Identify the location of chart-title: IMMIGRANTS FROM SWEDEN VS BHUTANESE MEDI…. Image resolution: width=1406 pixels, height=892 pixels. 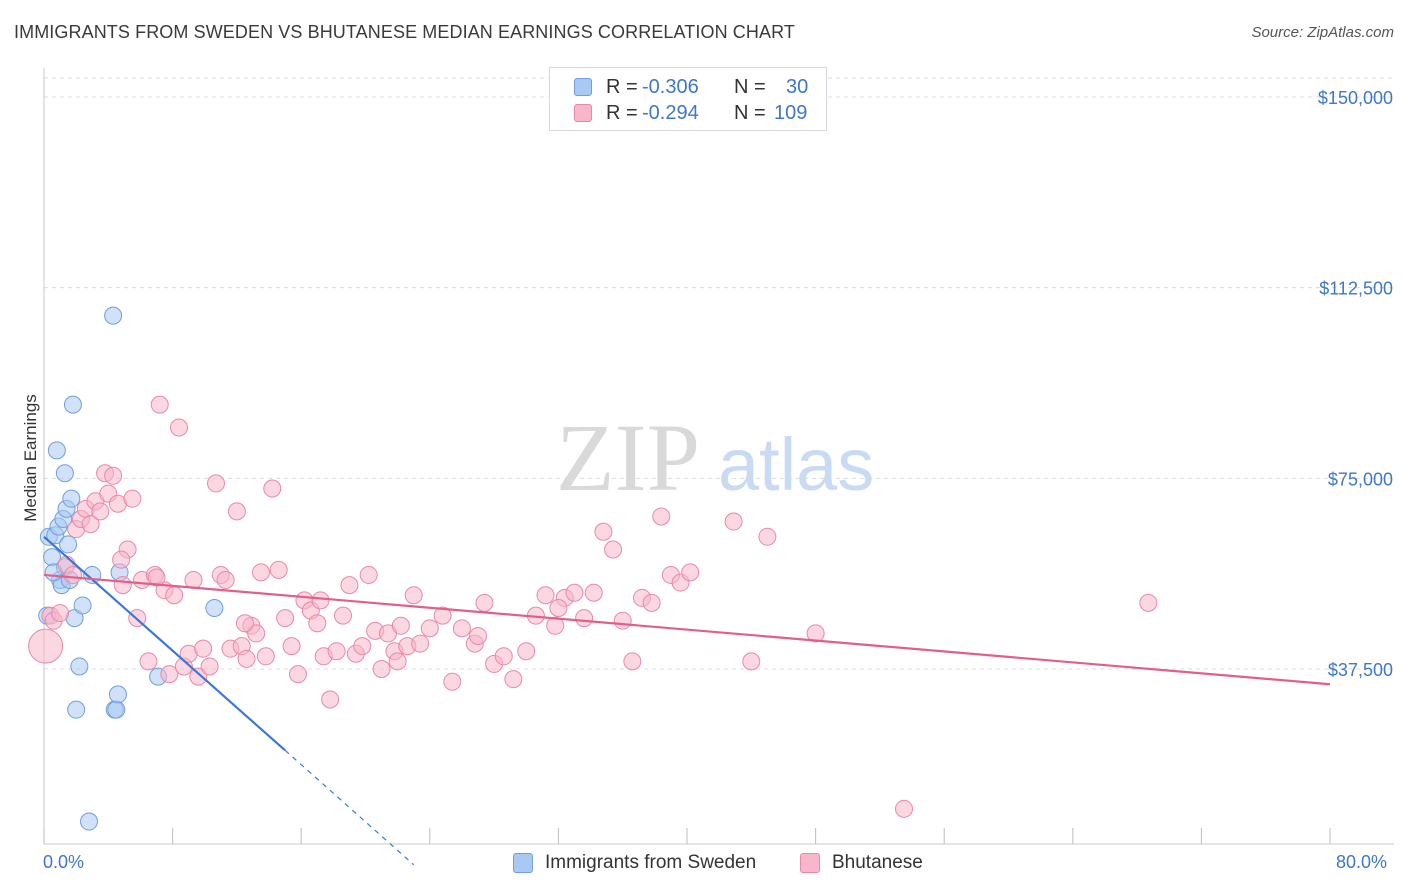
(404, 32).